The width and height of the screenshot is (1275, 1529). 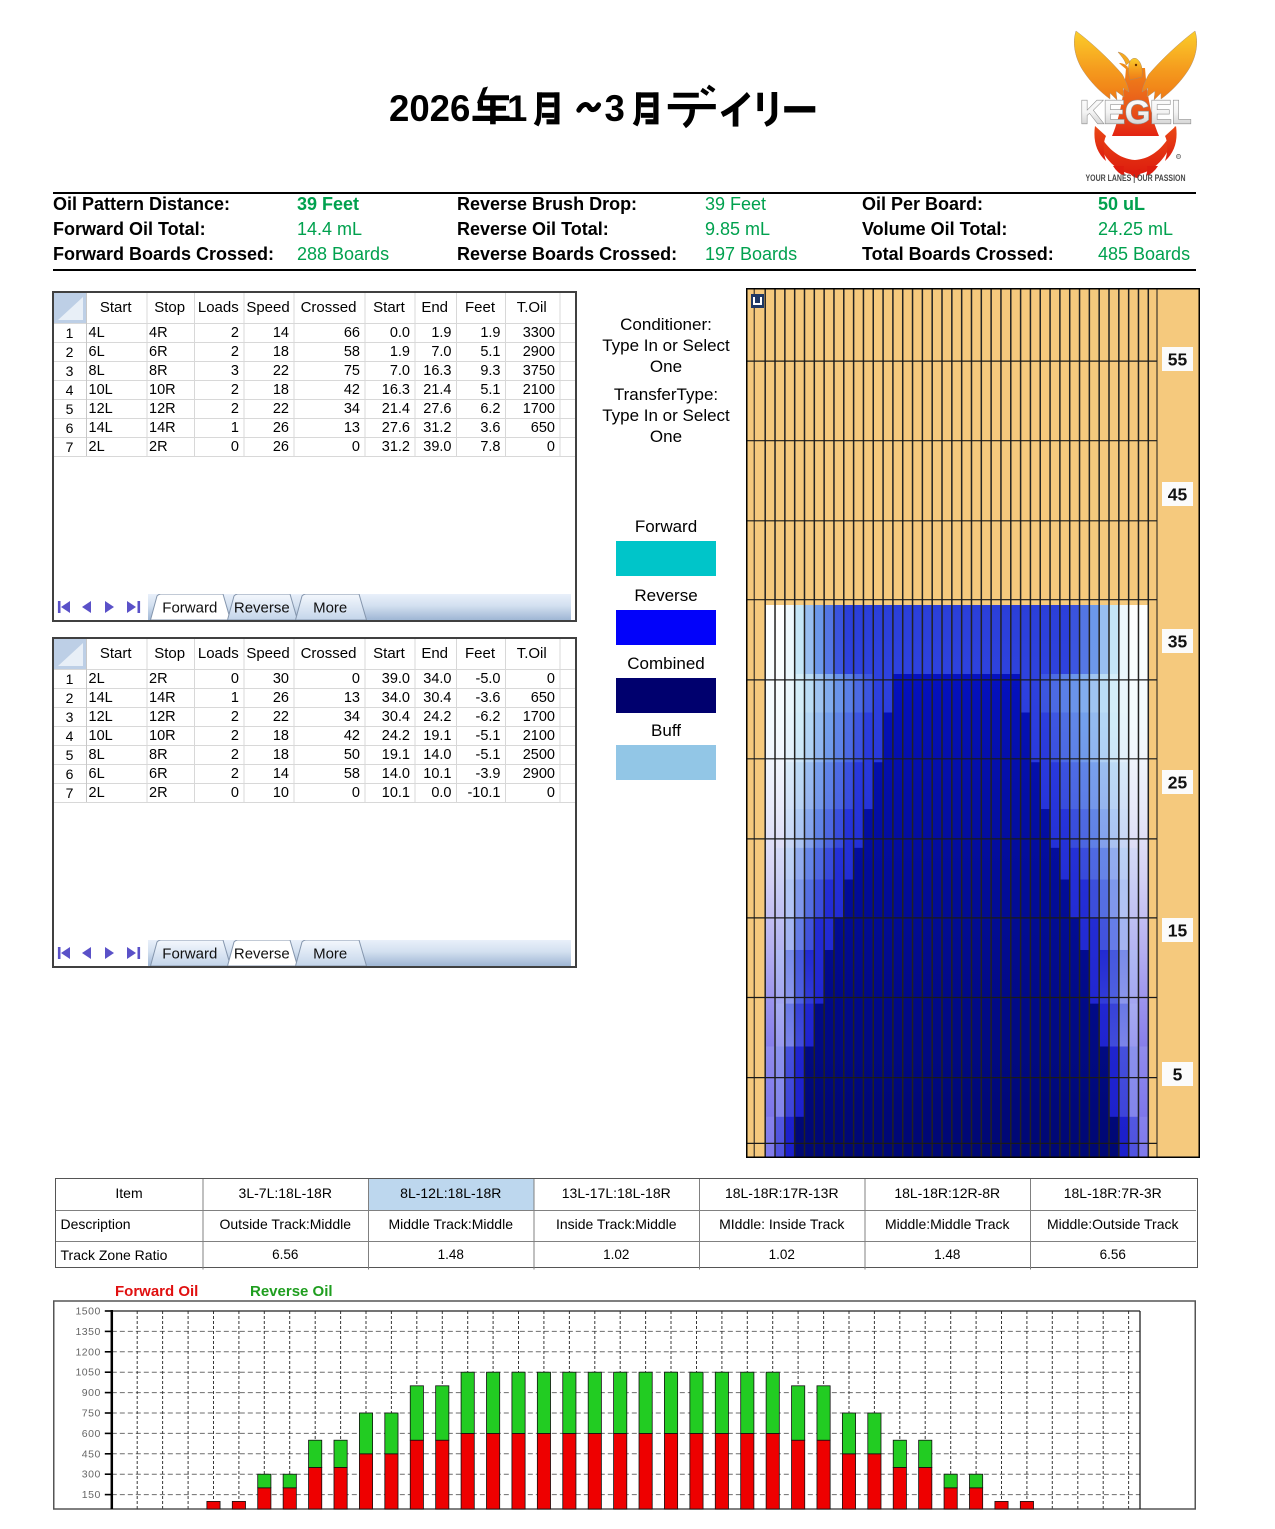 I want to click on svg-text: 15, so click(x=1178, y=931).